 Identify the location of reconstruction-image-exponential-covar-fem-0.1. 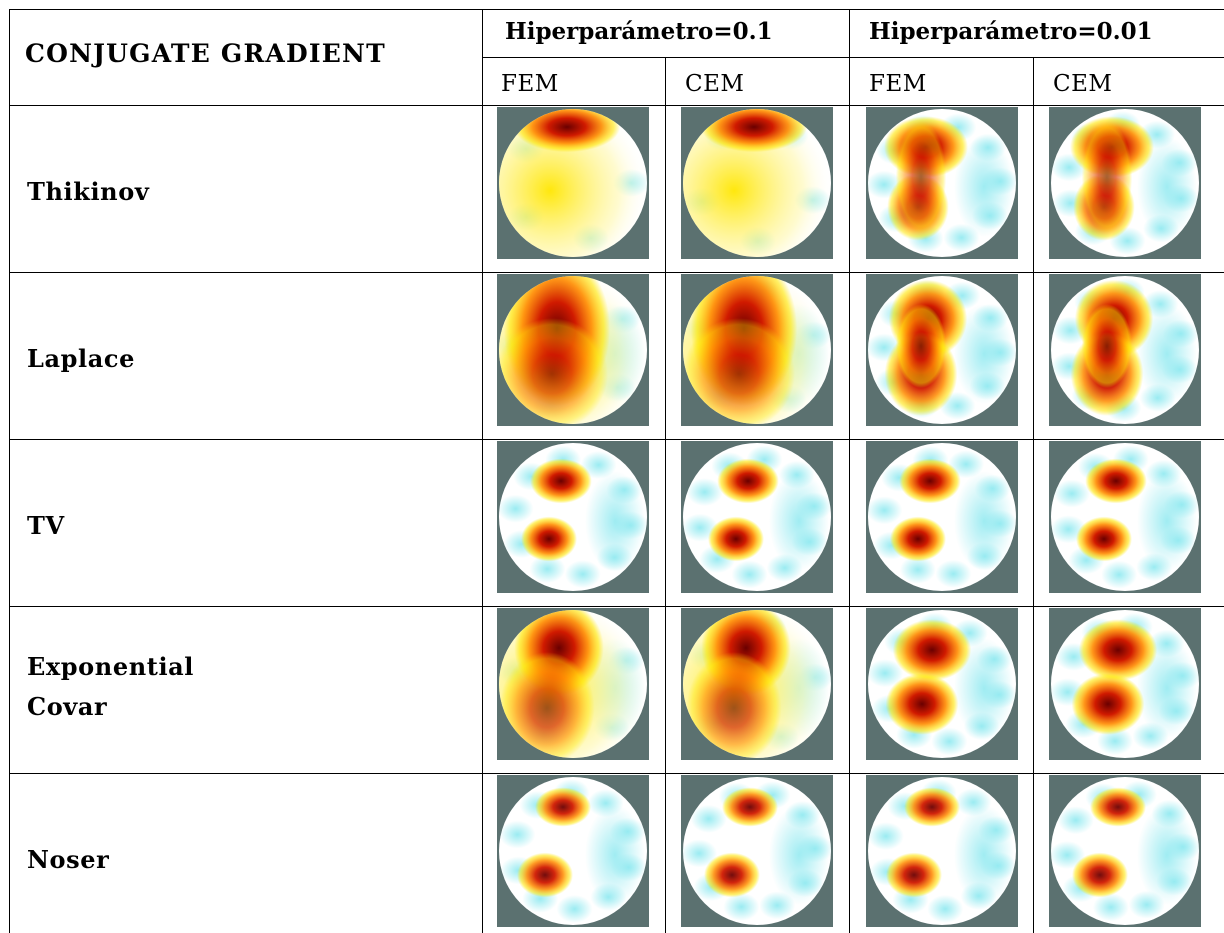
(573, 684).